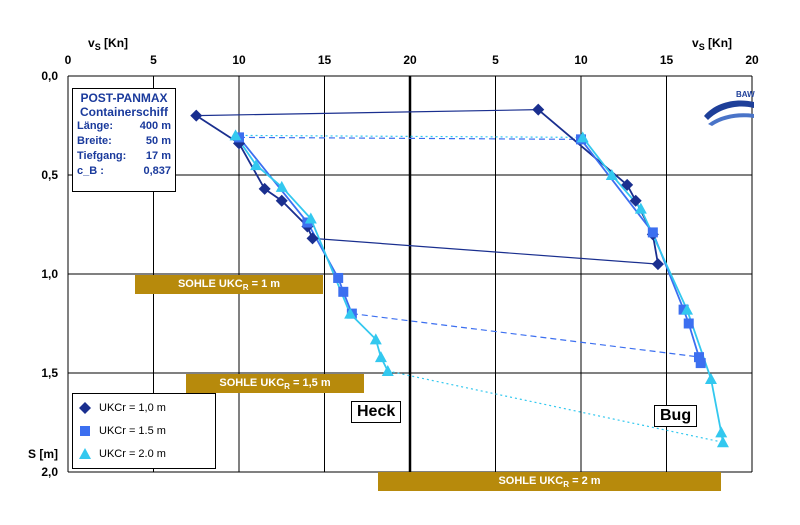 This screenshot has height=525, width=800. I want to click on triangle-marker-icon, so click(85, 453).